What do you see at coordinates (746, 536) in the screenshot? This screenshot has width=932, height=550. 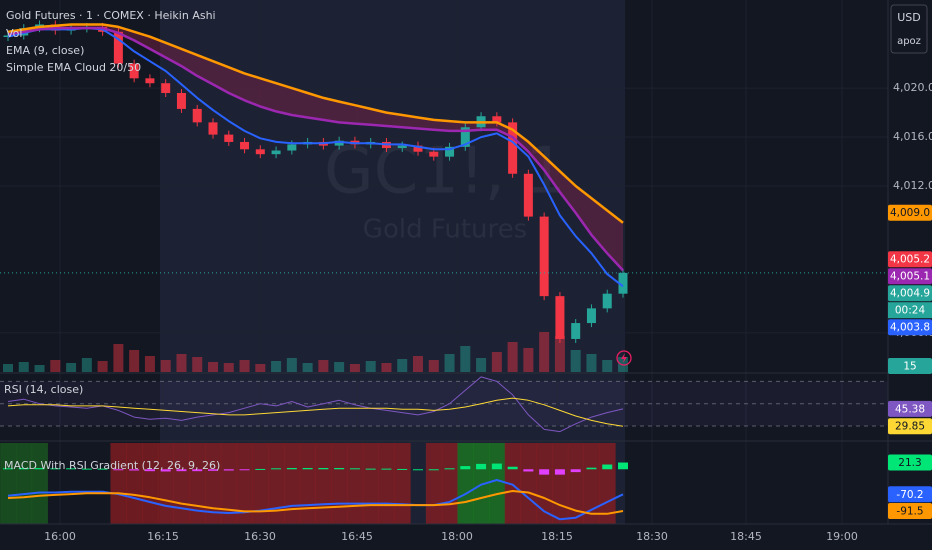 I see `time-label: 18:45` at bounding box center [746, 536].